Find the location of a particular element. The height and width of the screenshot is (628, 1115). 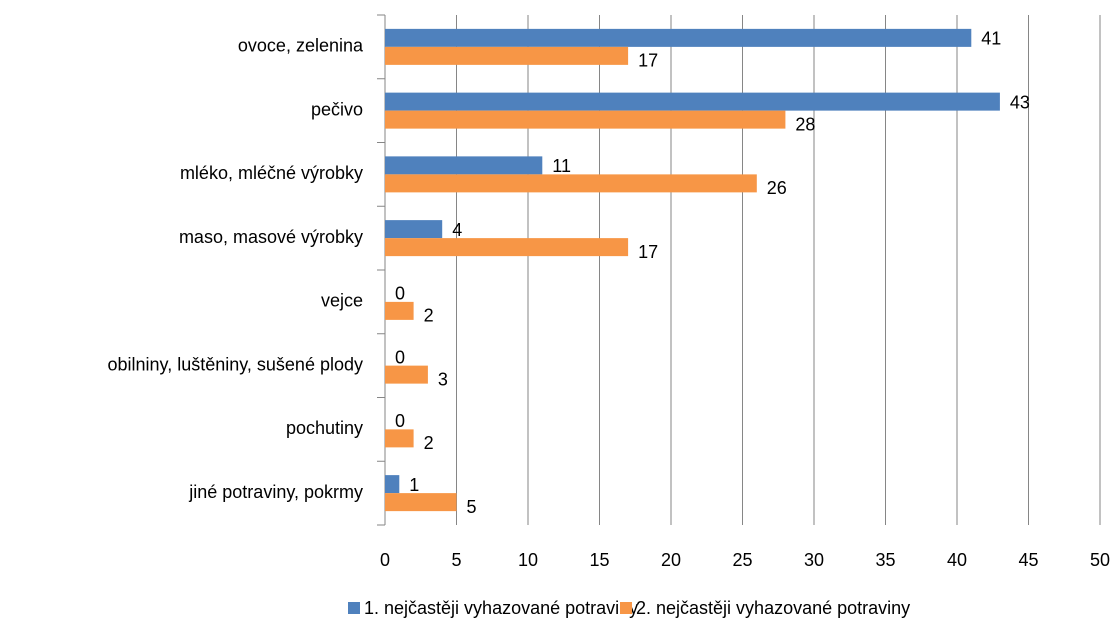

x-tick-label: 30 is located at coordinates (814, 560).